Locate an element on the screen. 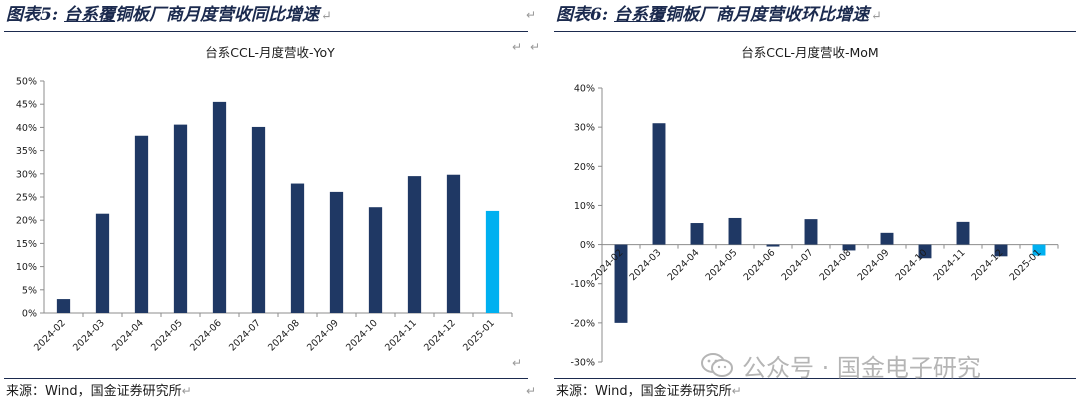  watermark-text: 公众号 · 国金电子研究 is located at coordinates (861, 367).